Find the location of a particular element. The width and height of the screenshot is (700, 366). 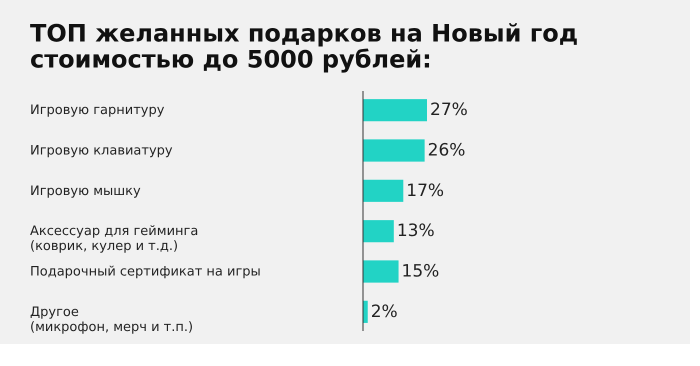

data-label: 27% is located at coordinates (449, 110).